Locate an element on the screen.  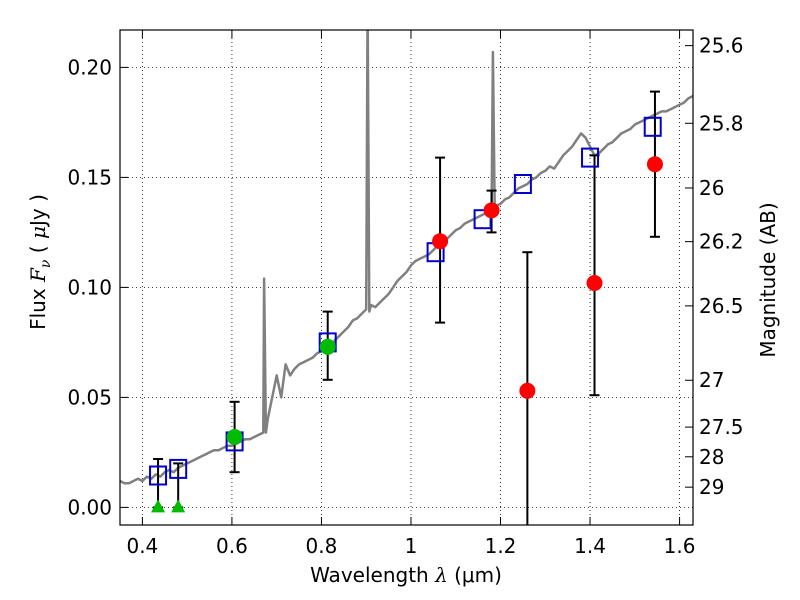
y2-tick-label: 27.5 is located at coordinates (721, 427).